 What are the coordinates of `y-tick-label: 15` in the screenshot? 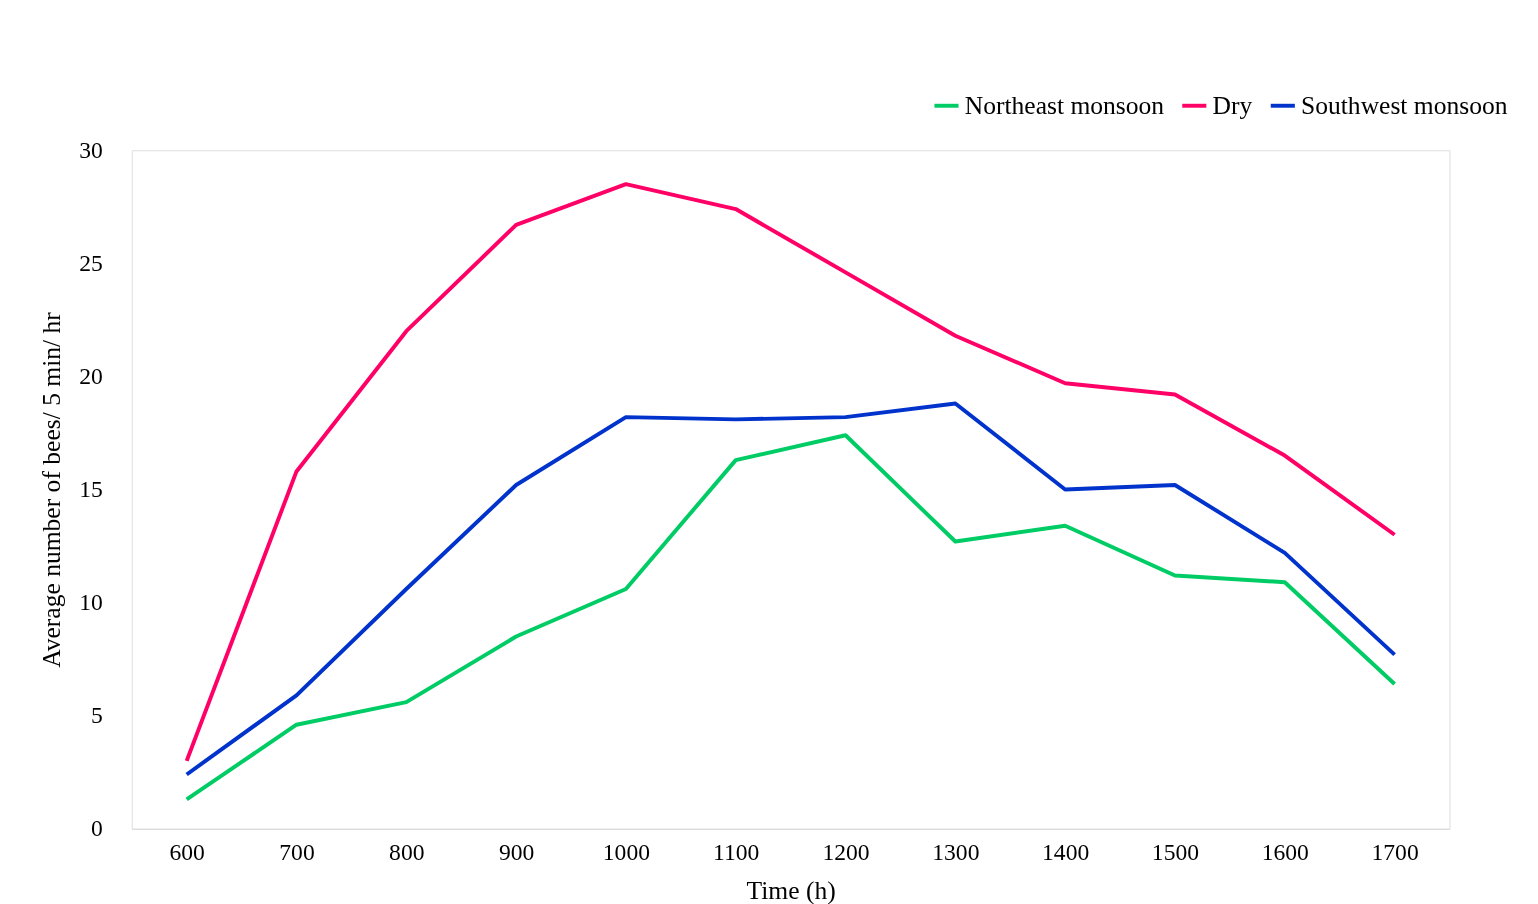 It's located at (91, 488).